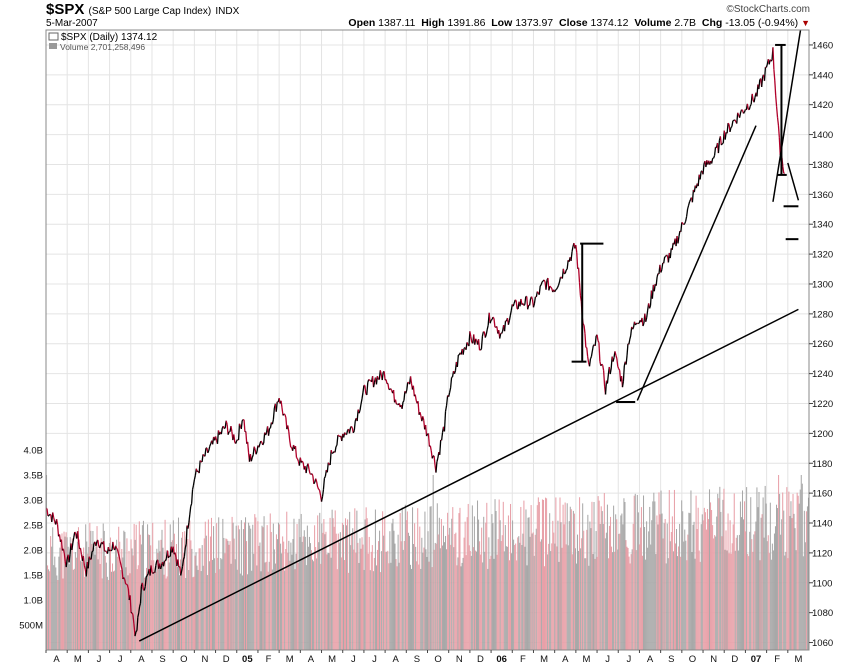 The height and width of the screenshot is (668, 850). I want to click on volume-tick-label: 3.5B, so click(33, 476).